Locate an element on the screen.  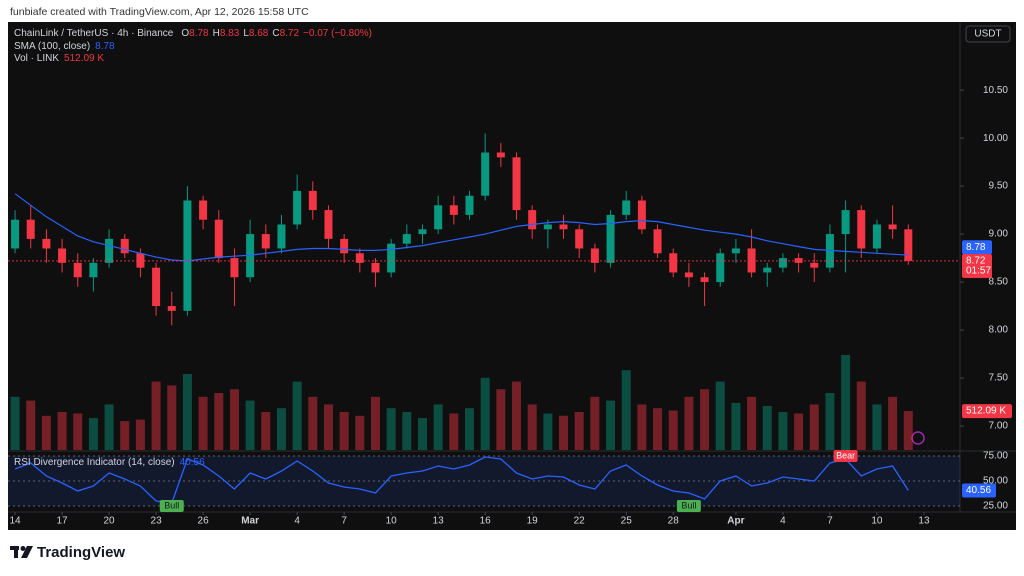
sma-tag is located at coordinates (977, 247).